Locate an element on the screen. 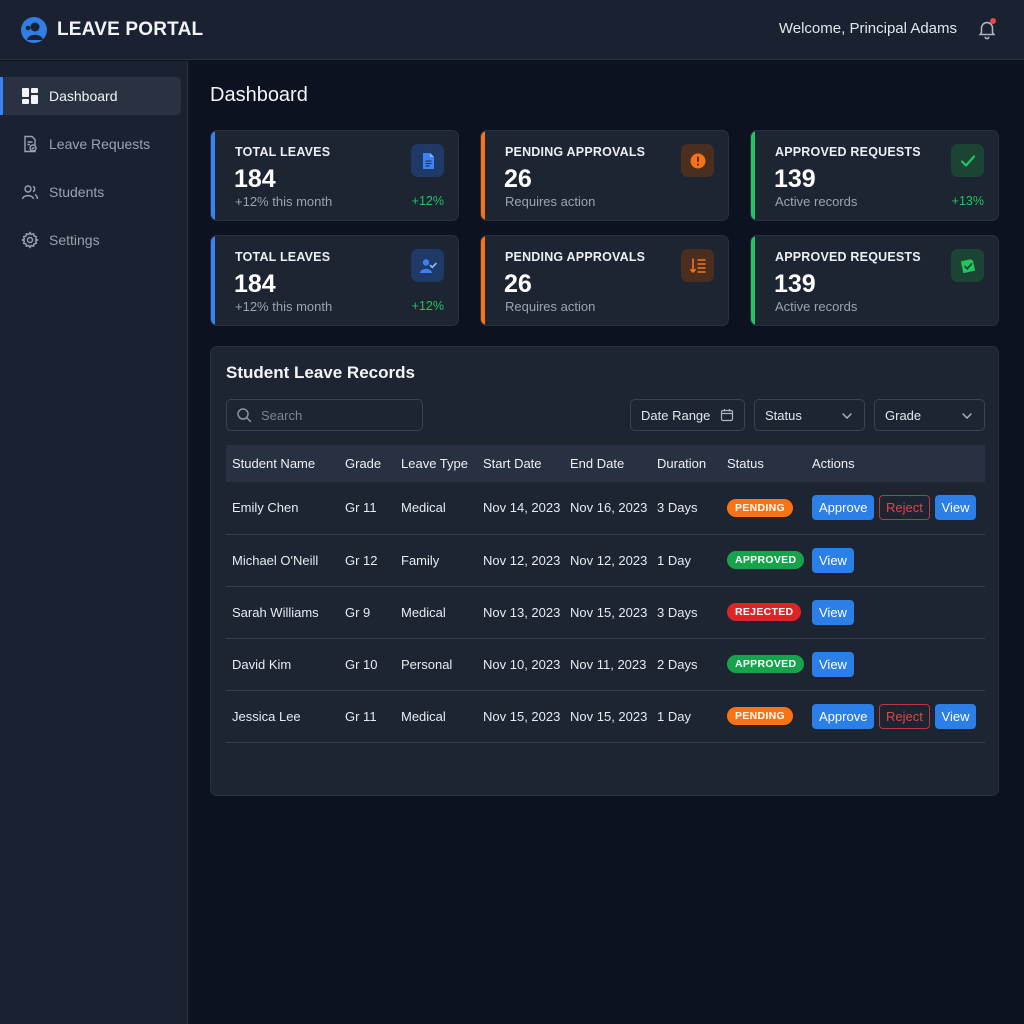 The width and height of the screenshot is (1024, 1024). status-badge: REJECTED is located at coordinates (764, 612).